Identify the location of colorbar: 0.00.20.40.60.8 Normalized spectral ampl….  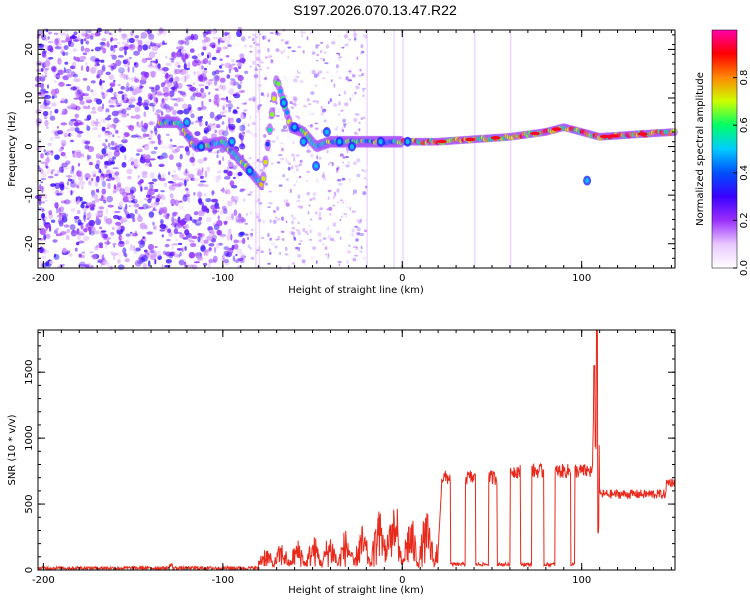
(722, 152).